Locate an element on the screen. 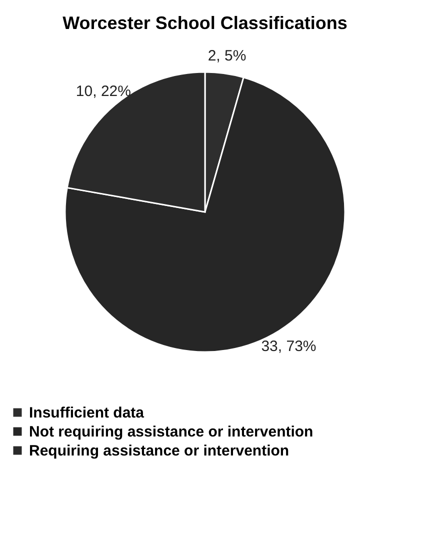  legend-label: Insufficient data is located at coordinates (87, 413).